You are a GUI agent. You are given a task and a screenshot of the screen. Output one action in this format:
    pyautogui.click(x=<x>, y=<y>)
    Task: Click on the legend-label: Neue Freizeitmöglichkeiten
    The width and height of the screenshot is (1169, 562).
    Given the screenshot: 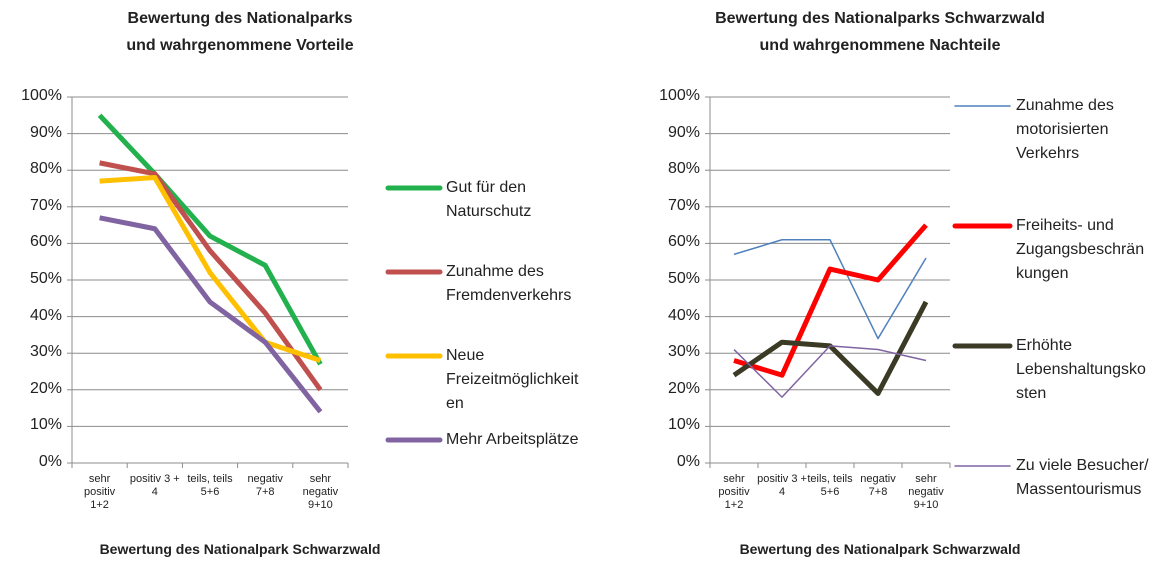 What is the action you would take?
    pyautogui.click(x=512, y=379)
    